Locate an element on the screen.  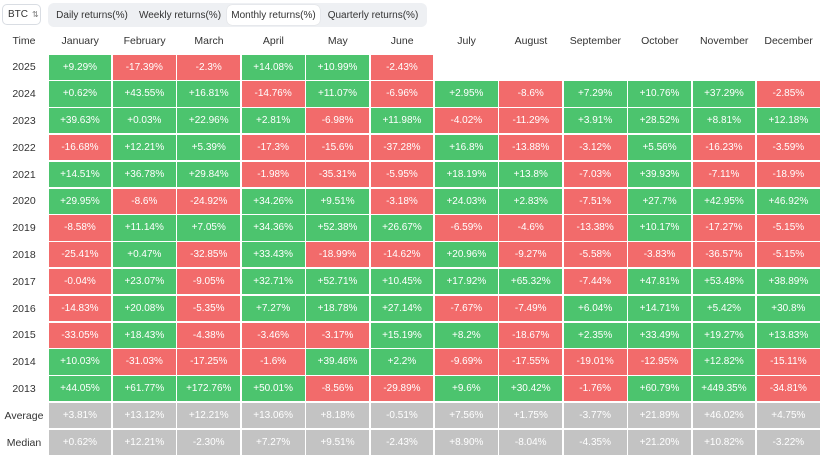
stat-cell: +1.75% is located at coordinates (531, 415).